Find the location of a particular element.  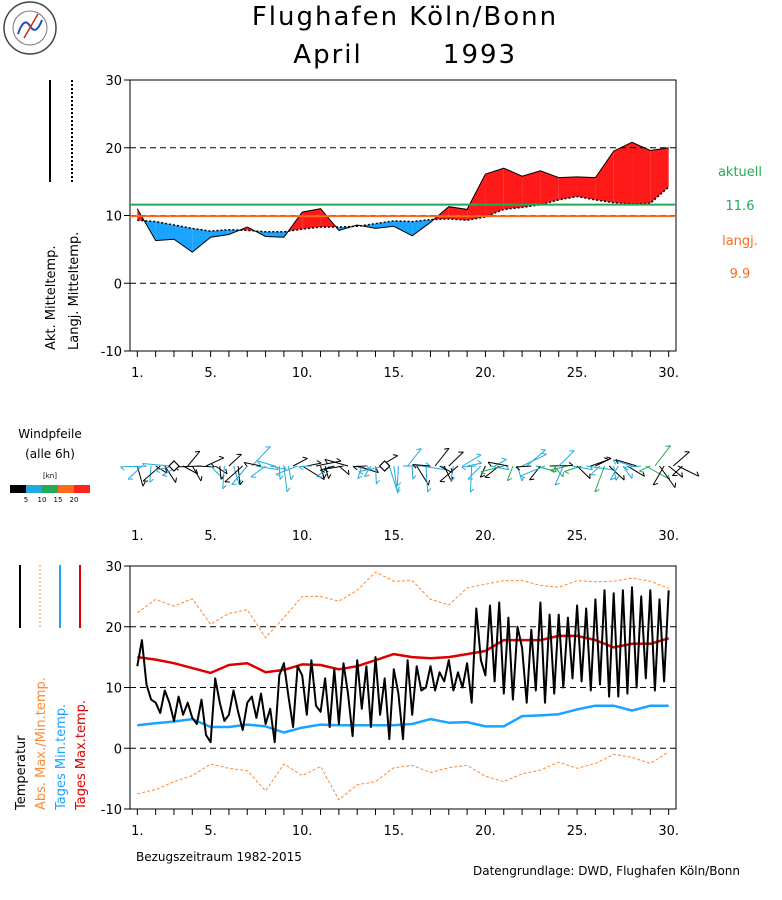

mean-temp-x-tick-label: 20. is located at coordinates (485, 373).